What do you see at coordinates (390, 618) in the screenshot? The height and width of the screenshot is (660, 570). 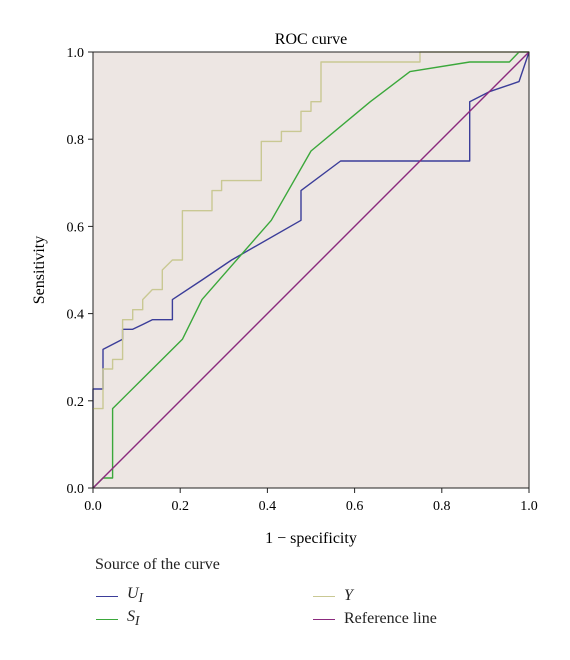 I see `legend-label-reference: Reference line` at bounding box center [390, 618].